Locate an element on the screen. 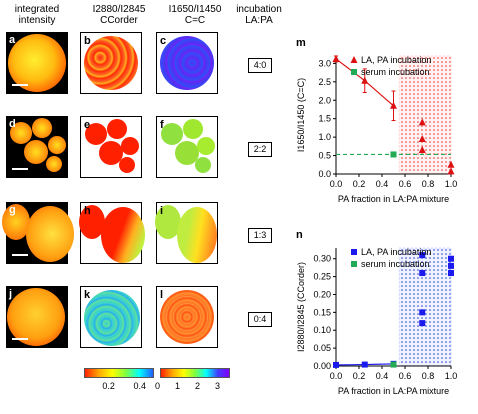  x-axis-label: PA fraction in LA:PA mixture is located at coordinates (393, 199).